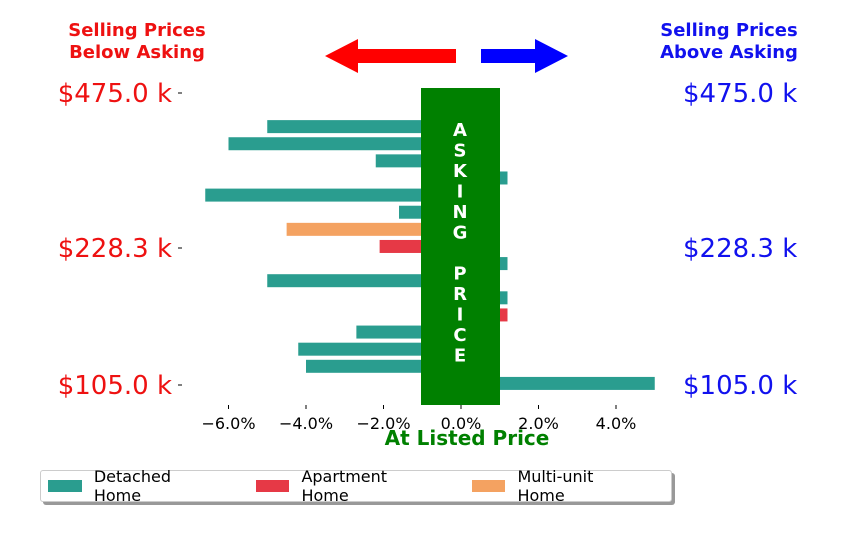 Image resolution: width=844 pixels, height=541 pixels. I want to click on legend-item-multiunit: Multi-unit Home, so click(558, 486).